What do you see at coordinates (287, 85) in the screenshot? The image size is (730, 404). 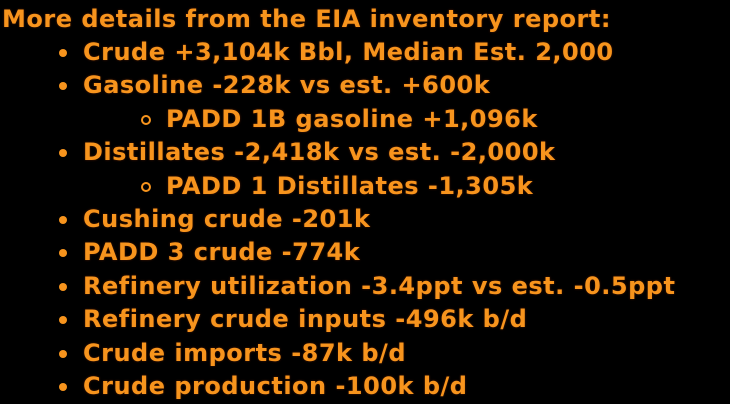 I see `list-item-text: Gasoline -228k vs est. +600k` at bounding box center [287, 85].